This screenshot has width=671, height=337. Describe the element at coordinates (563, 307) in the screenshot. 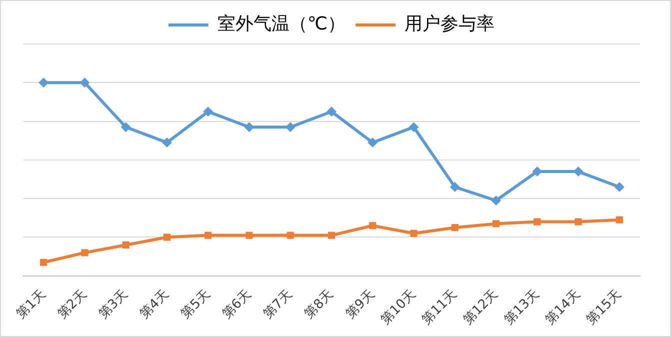

I see `x-tick-label: 第14天` at that location.